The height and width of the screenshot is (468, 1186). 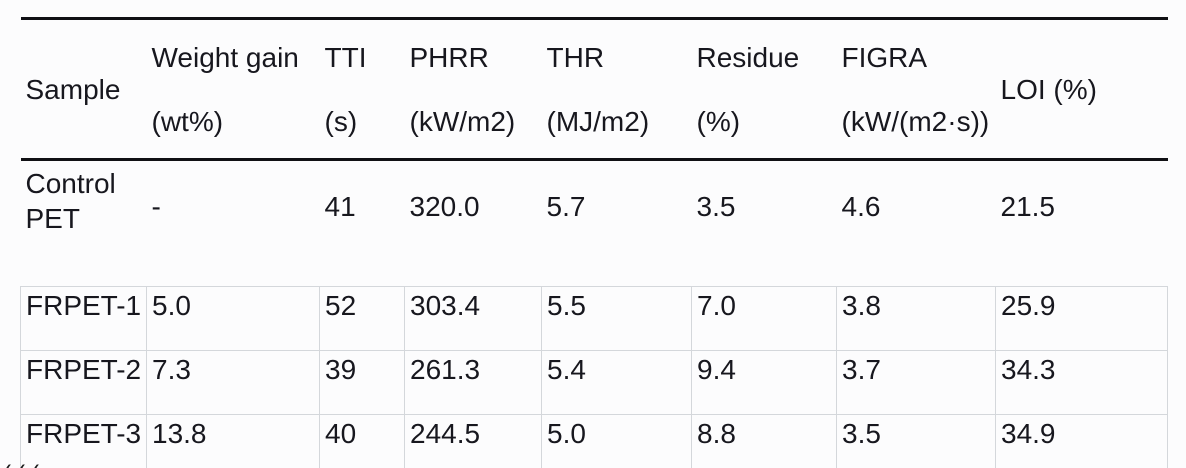 I want to click on cell-loi: 21.5, so click(x=1081, y=223).